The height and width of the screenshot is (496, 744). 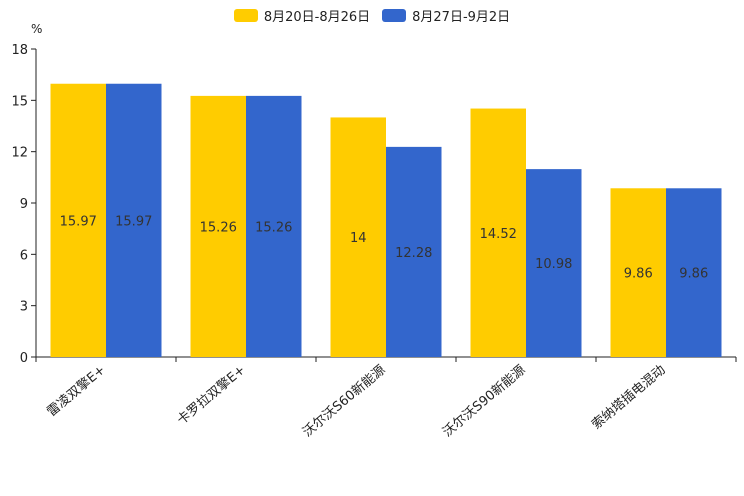 I want to click on data-label-series-2-2: 12.28, so click(x=413, y=253).